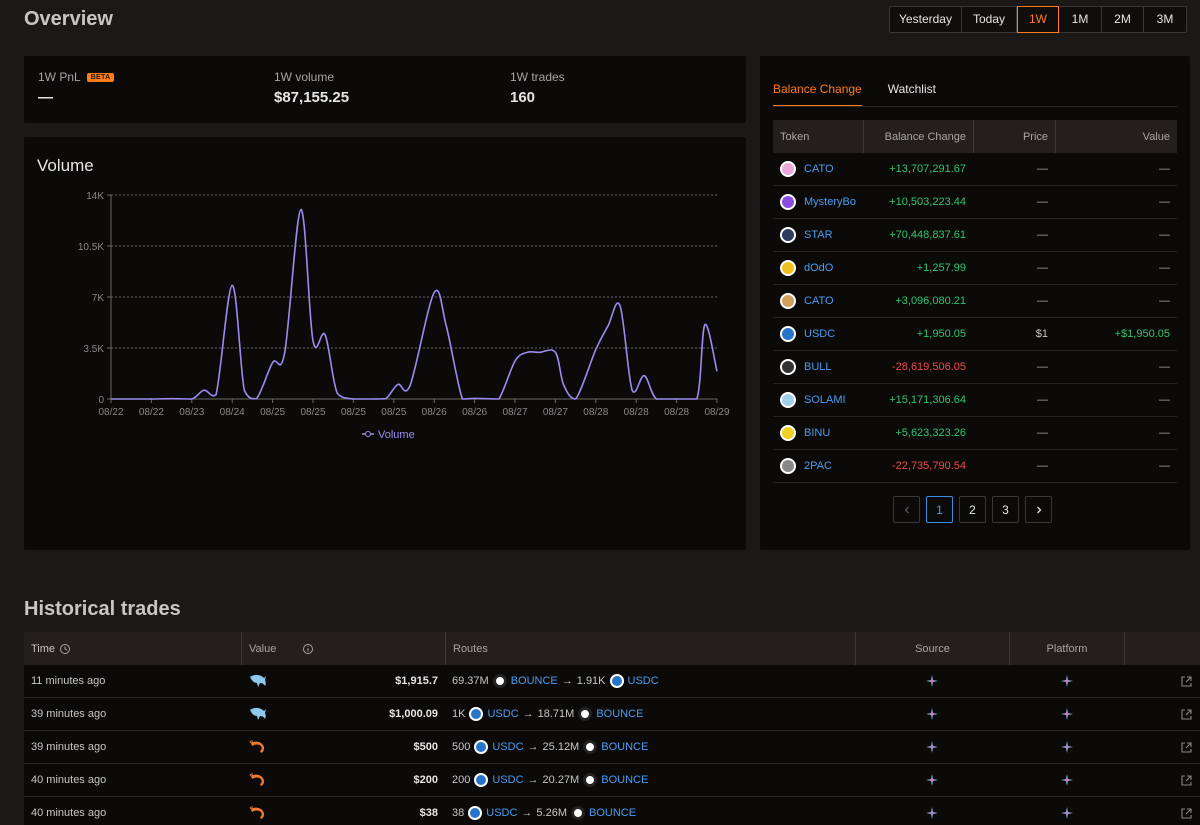 The height and width of the screenshot is (825, 1200). Describe the element at coordinates (132, 648) in the screenshot. I see `col-time: Time` at that location.